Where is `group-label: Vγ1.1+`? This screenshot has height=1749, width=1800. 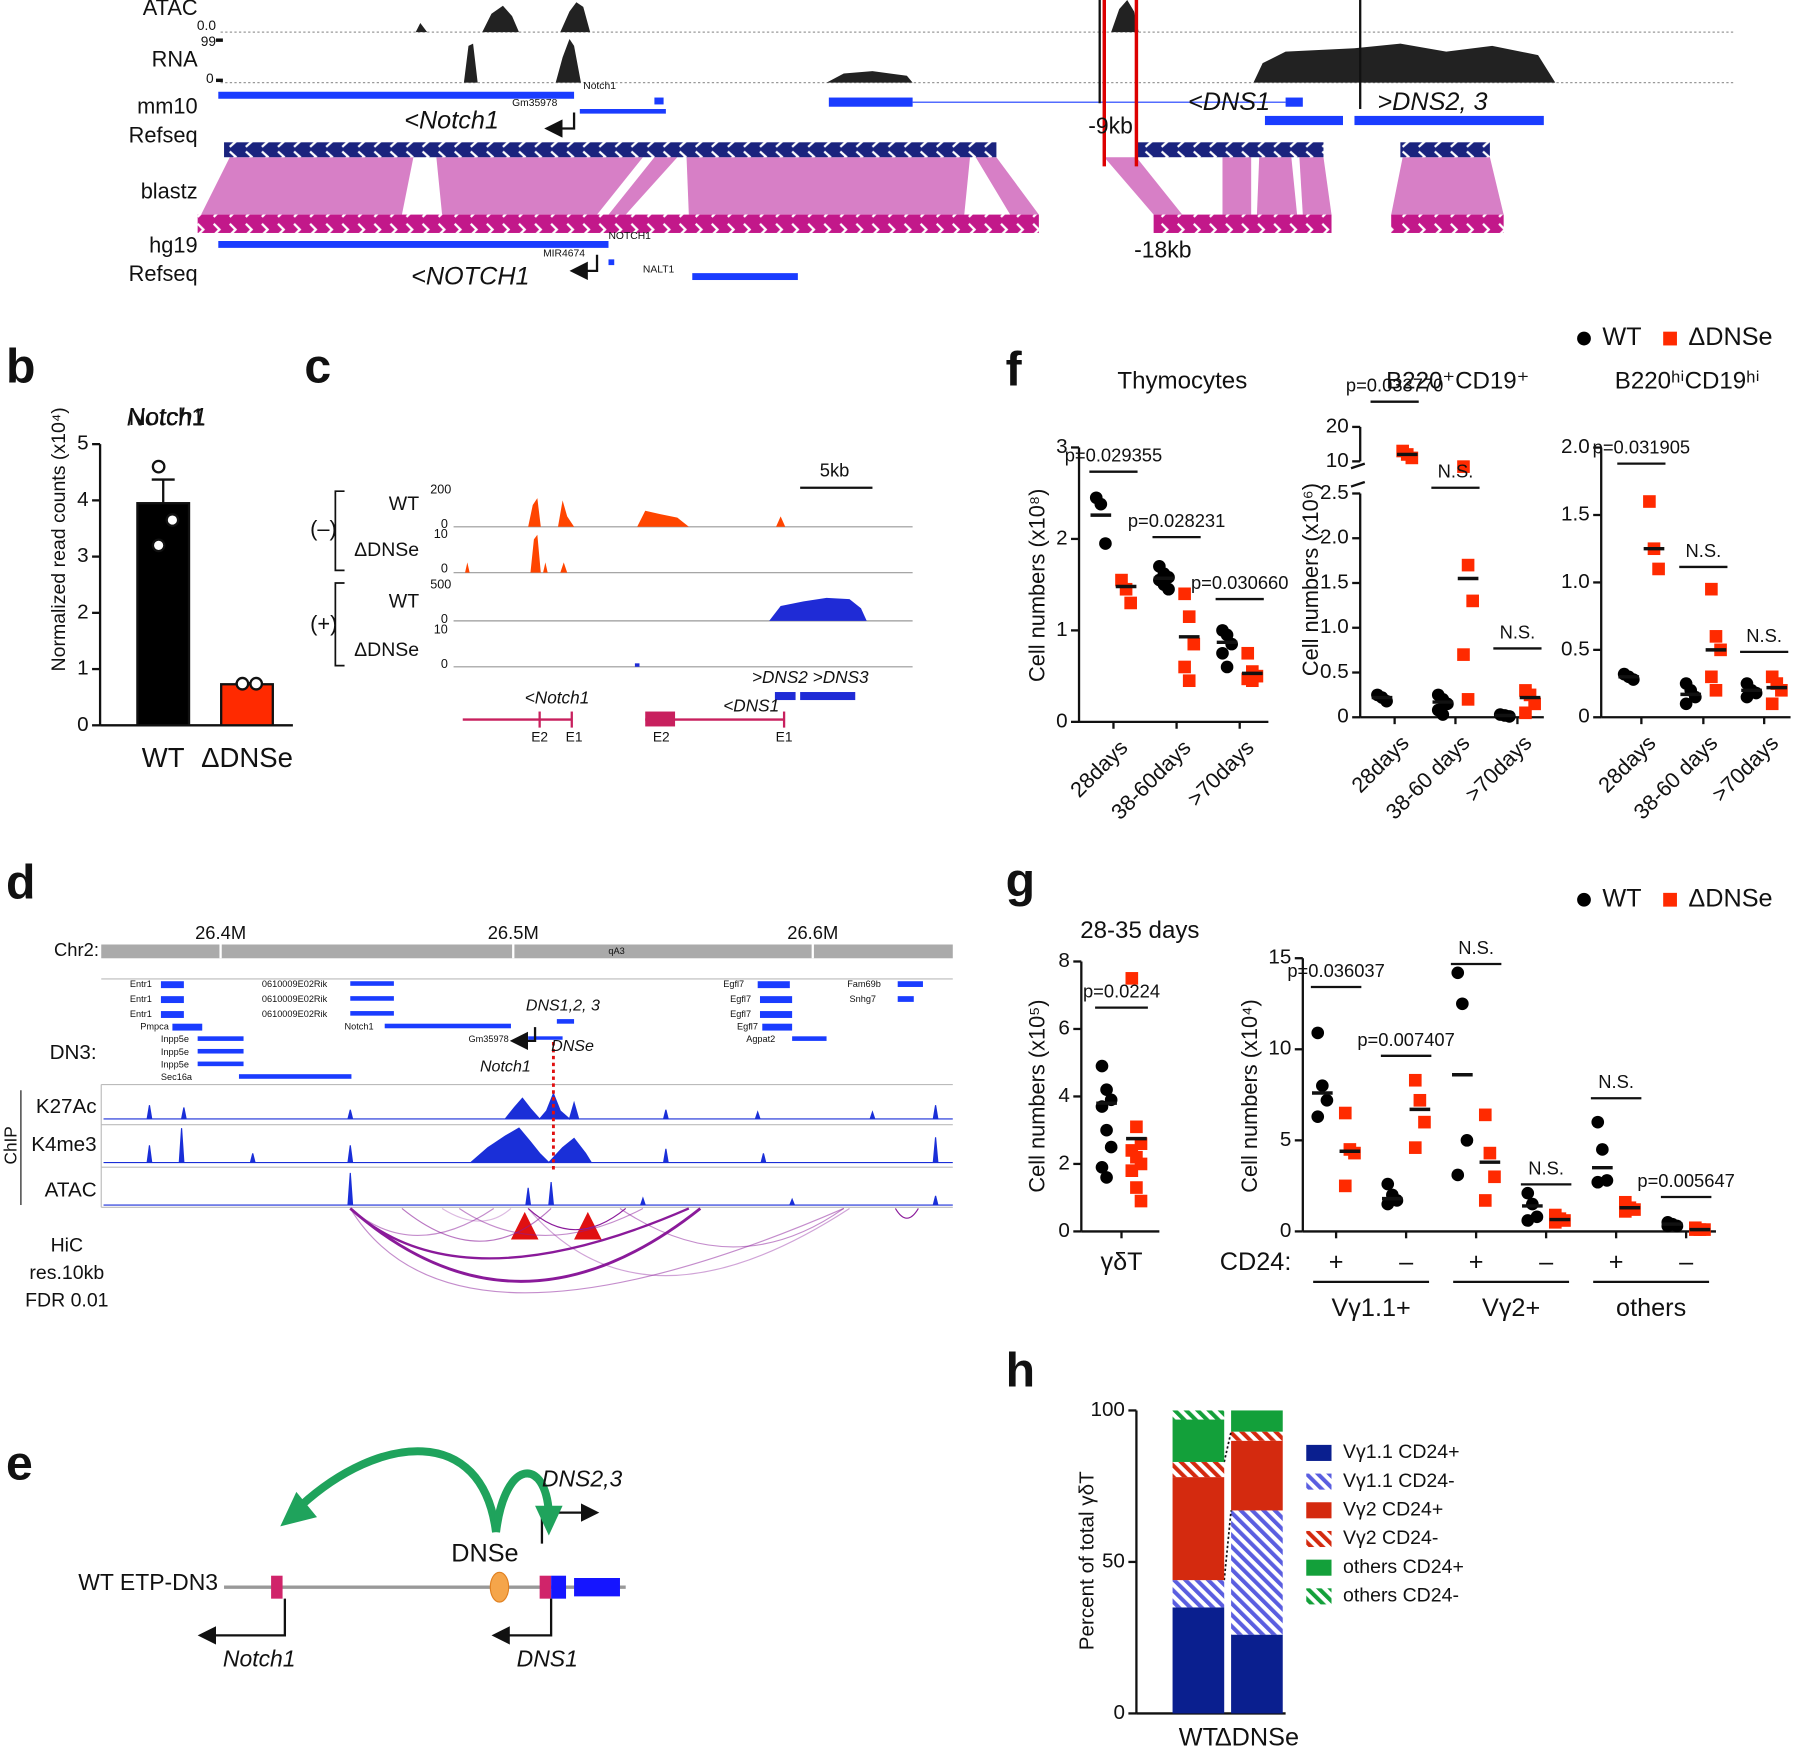
group-label: Vγ1.1+ is located at coordinates (1370, 1308).